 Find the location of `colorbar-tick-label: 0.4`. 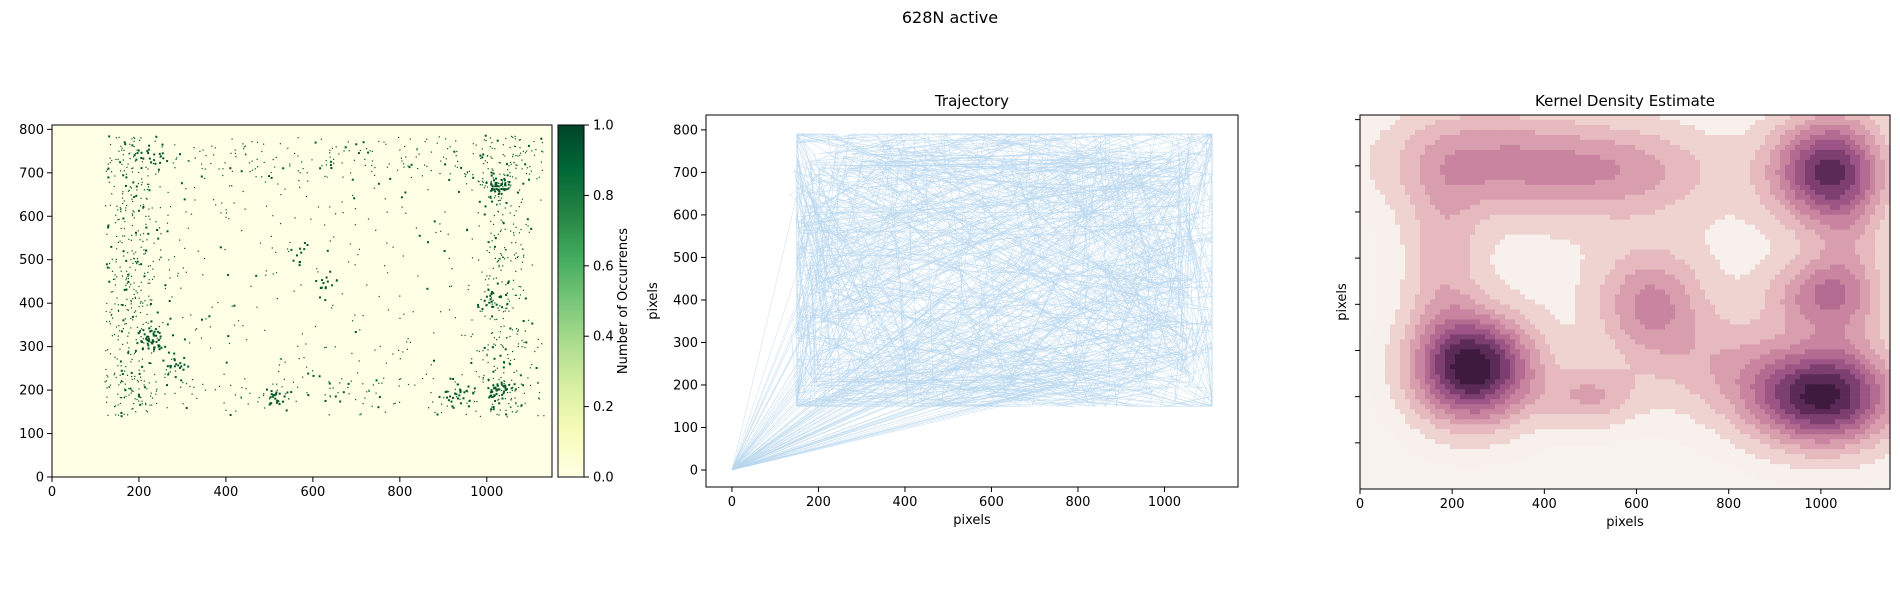

colorbar-tick-label: 0.4 is located at coordinates (603, 337).